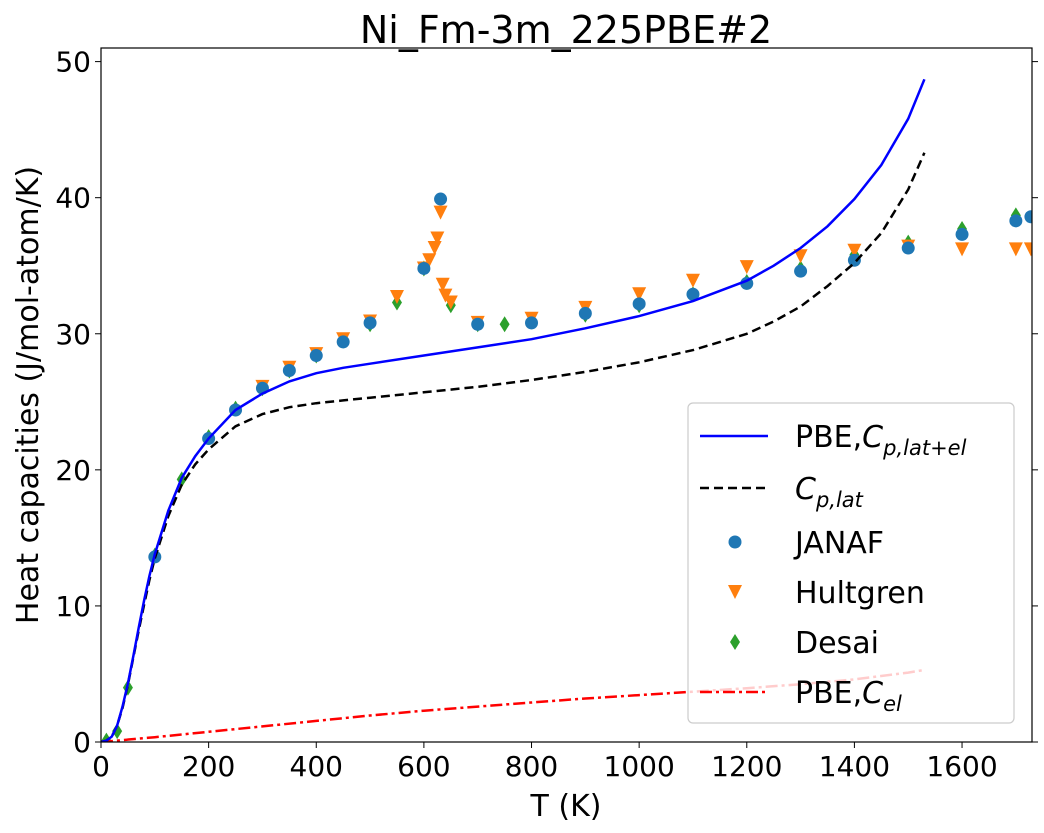 Image resolution: width=1044 pixels, height=833 pixels. I want to click on x-tick-label: 600, so click(423, 766).